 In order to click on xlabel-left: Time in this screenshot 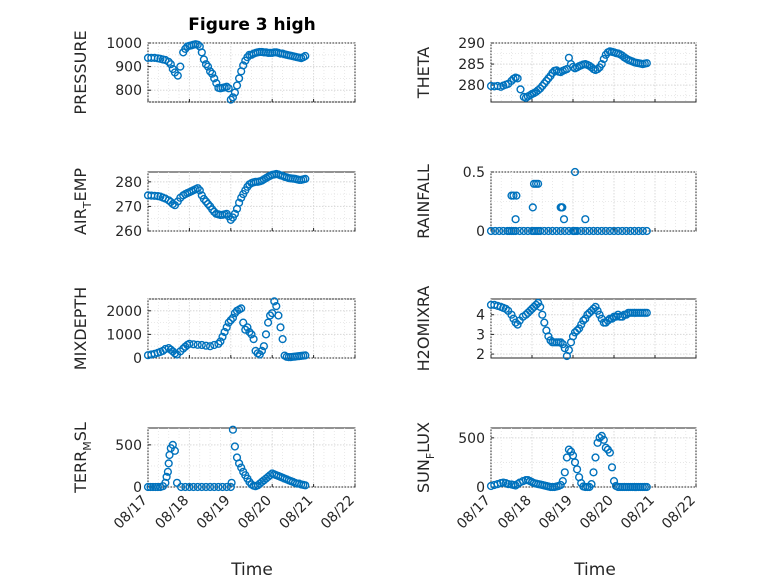, I will do `click(251, 570)`.